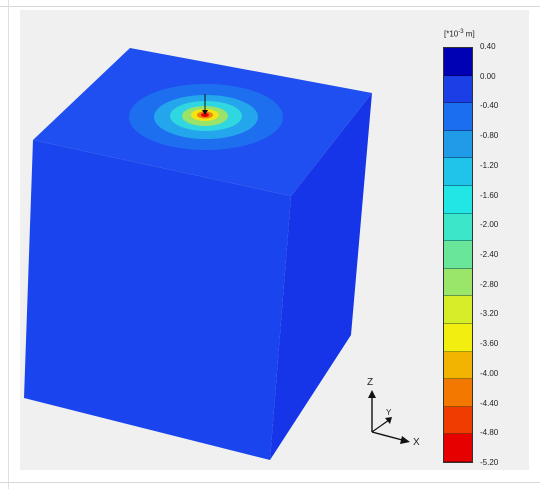  I want to click on legend-tick-label: -0.80, so click(489, 136).